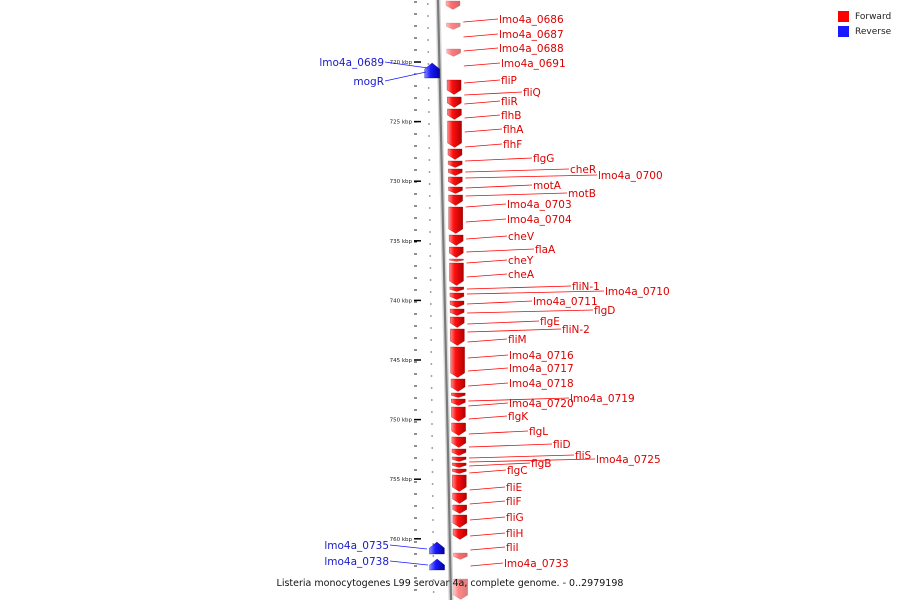 The height and width of the screenshot is (600, 900). What do you see at coordinates (531, 49) in the screenshot?
I see `forward-gene-label: lmo4a_0688` at bounding box center [531, 49].